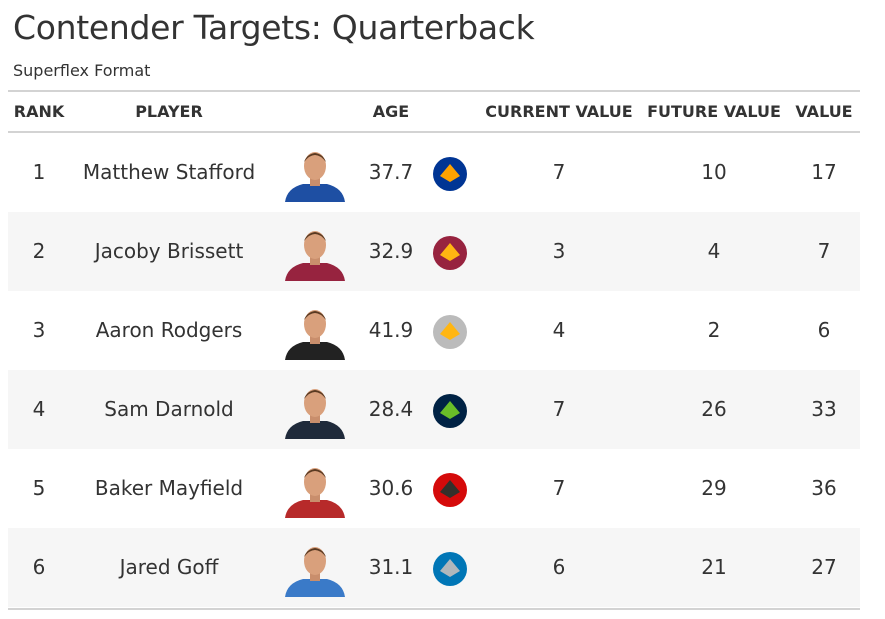  Describe the element at coordinates (714, 330) in the screenshot. I see `future-value: 2` at that location.